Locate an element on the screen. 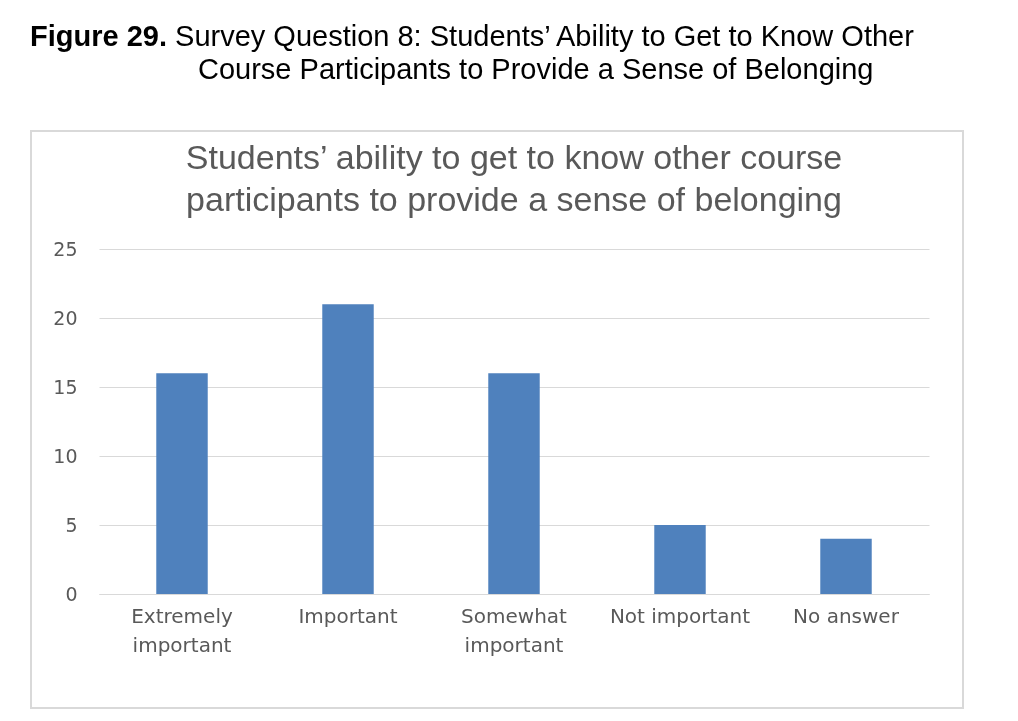 The height and width of the screenshot is (721, 1018). y-tick-label: 5 is located at coordinates (71, 524).